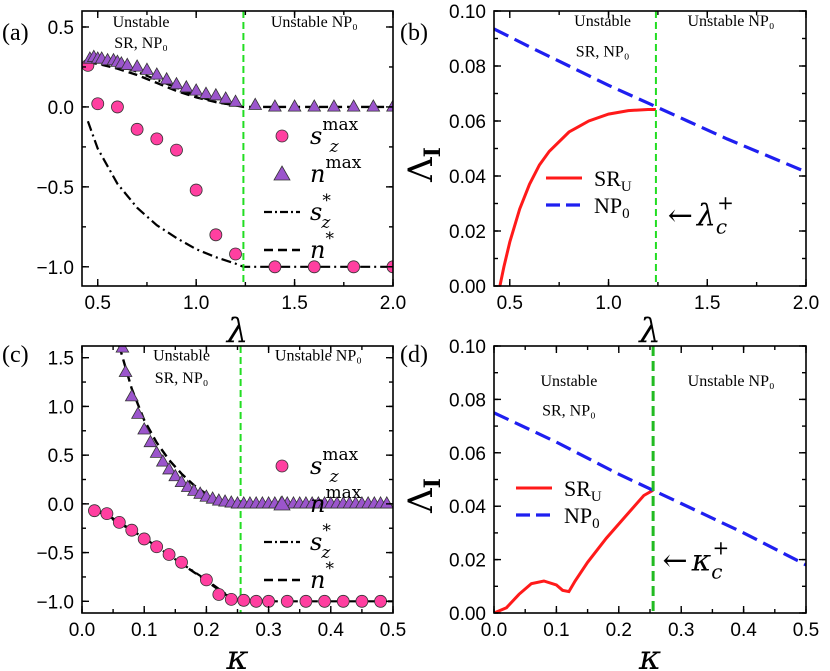 This screenshot has width=830, height=671. What do you see at coordinates (55, 554) in the screenshot?
I see `y-tick-label: −0.5` at bounding box center [55, 554].